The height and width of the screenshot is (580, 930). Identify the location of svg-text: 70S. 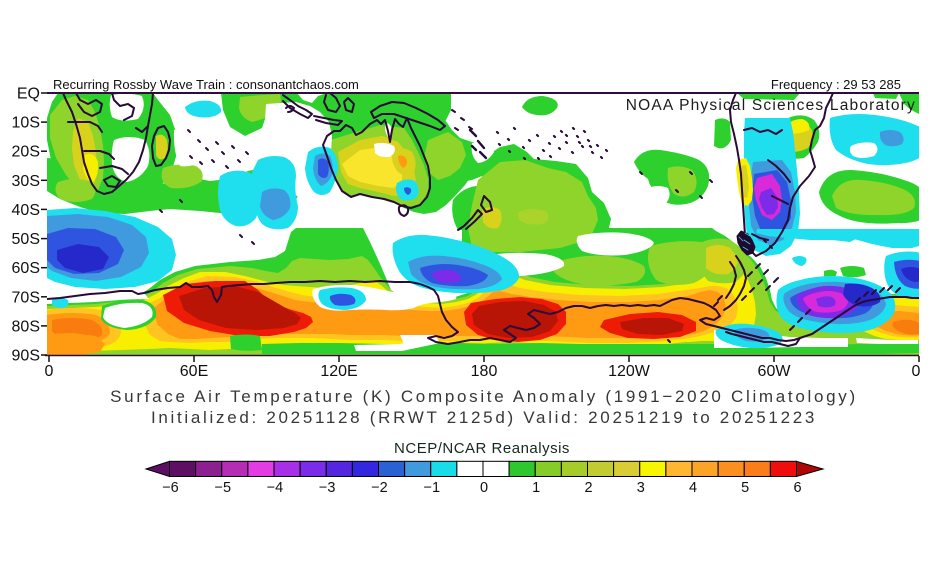
(26, 297).